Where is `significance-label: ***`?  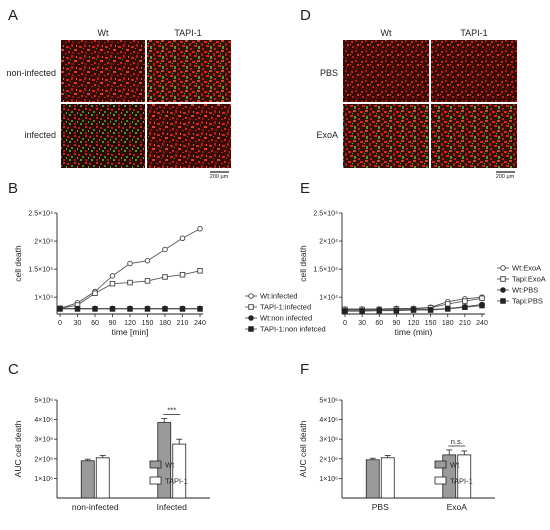 significance-label: *** is located at coordinates (171, 410).